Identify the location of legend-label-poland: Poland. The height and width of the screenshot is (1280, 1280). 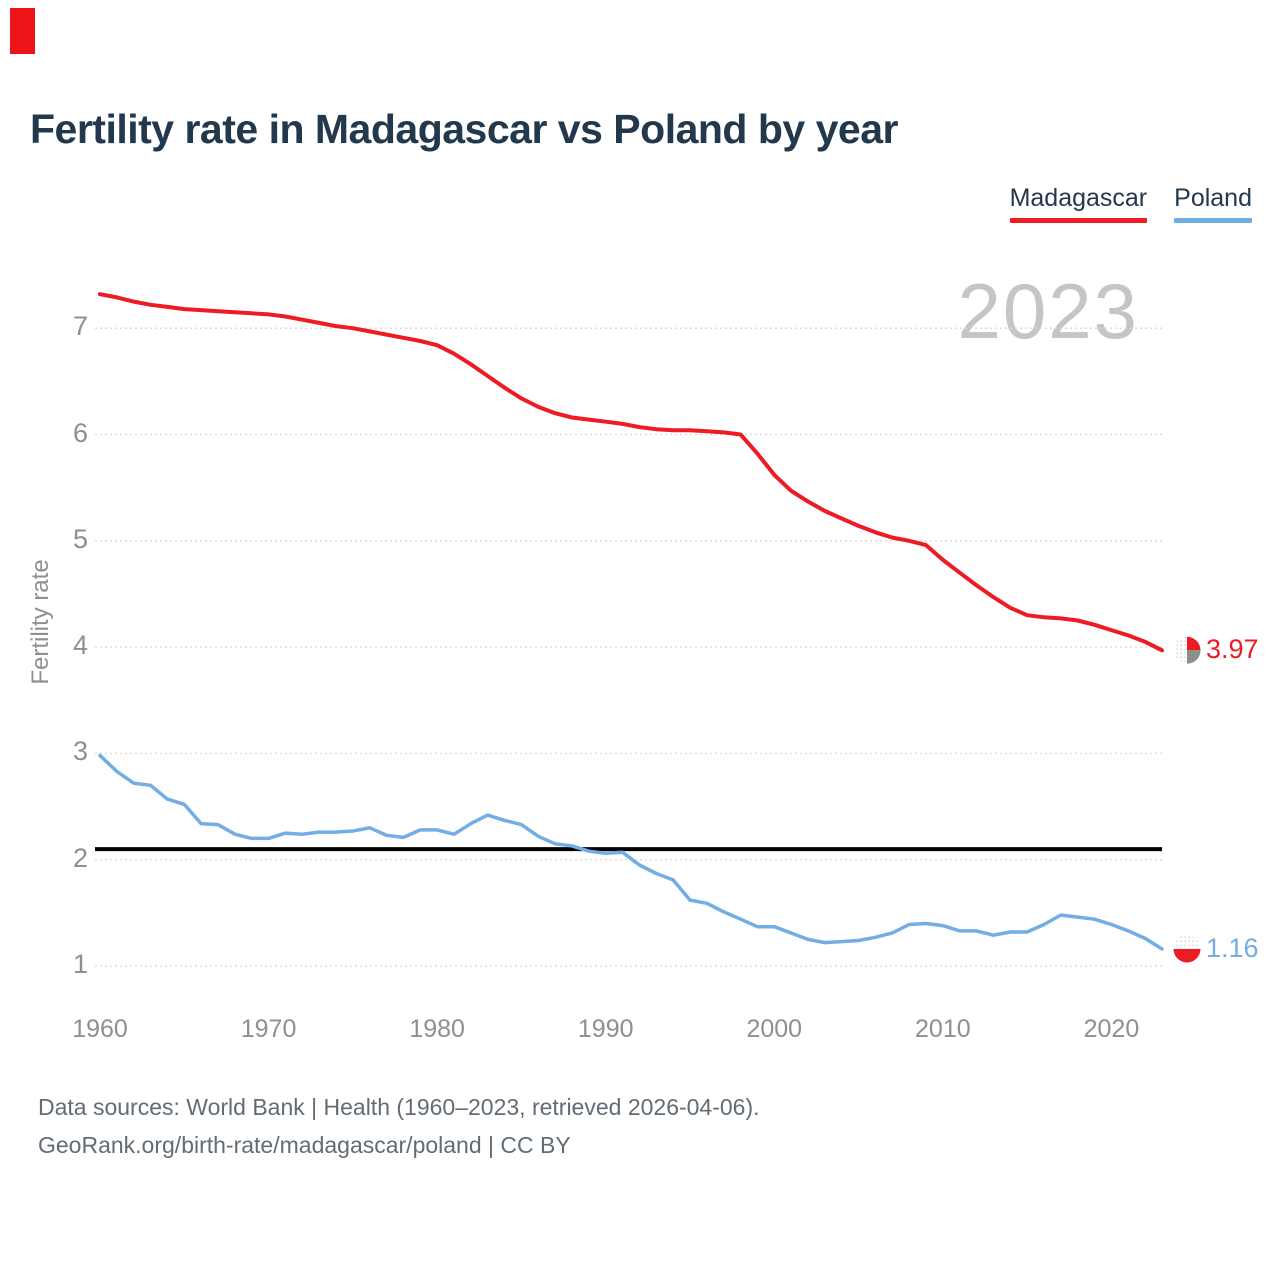
(1213, 198).